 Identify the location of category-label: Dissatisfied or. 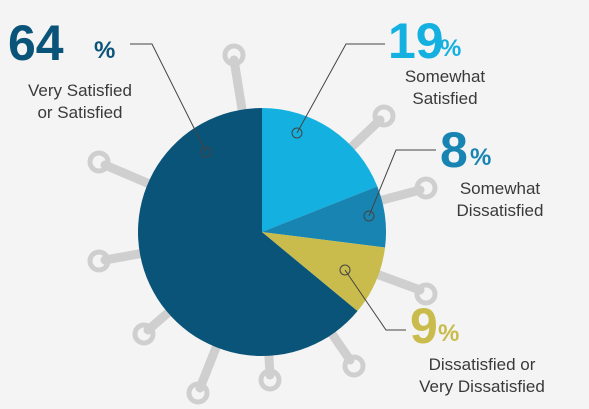
(482, 364).